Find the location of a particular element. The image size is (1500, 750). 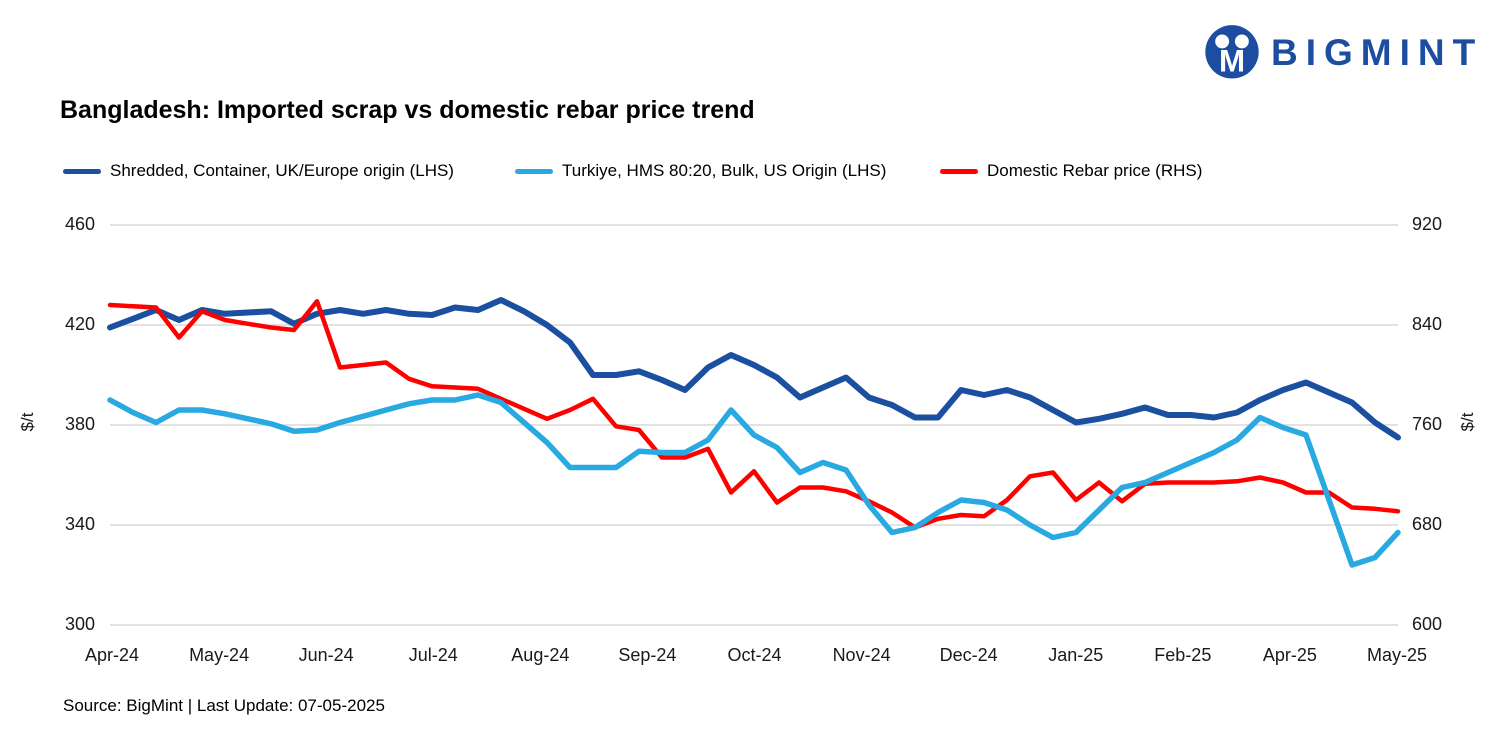

left-axis-tick: 420 is located at coordinates (79, 324).